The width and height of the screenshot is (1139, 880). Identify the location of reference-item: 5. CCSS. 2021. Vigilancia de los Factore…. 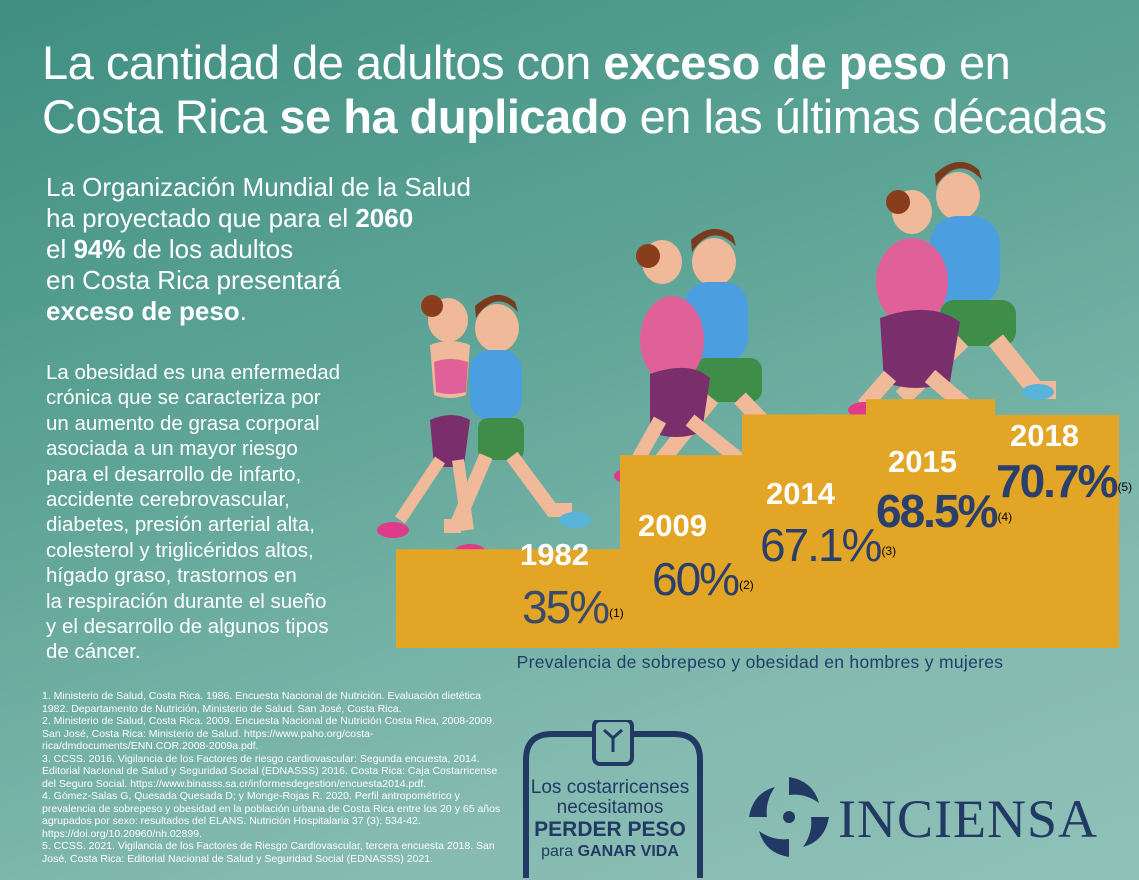
(268, 852).